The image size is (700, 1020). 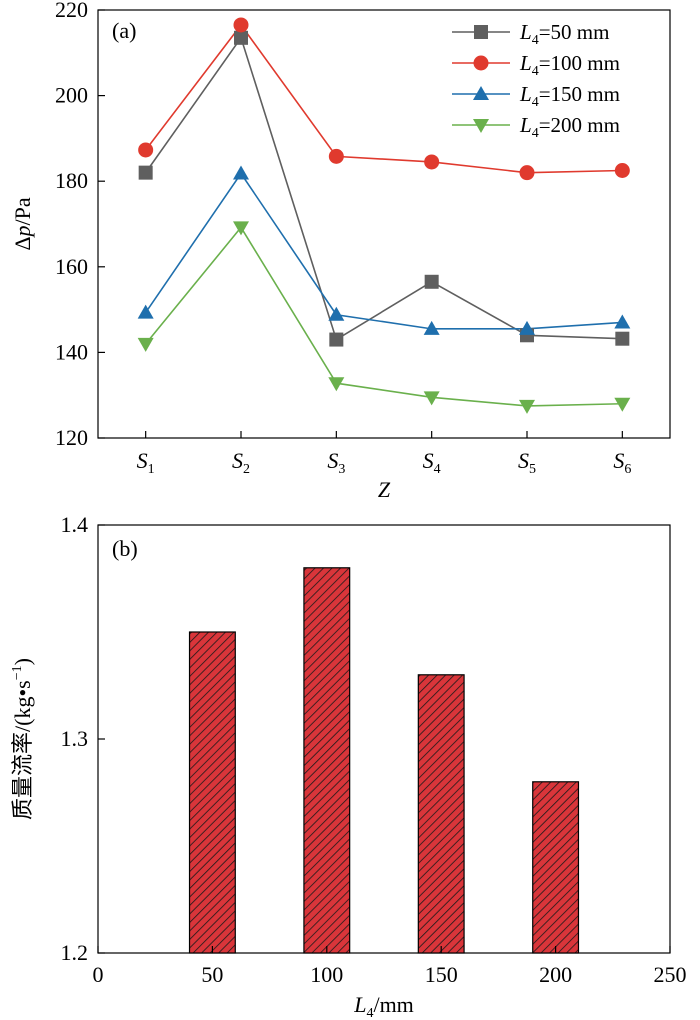 What do you see at coordinates (71, 351) in the screenshot?
I see `y-tick-label: 140` at bounding box center [71, 351].